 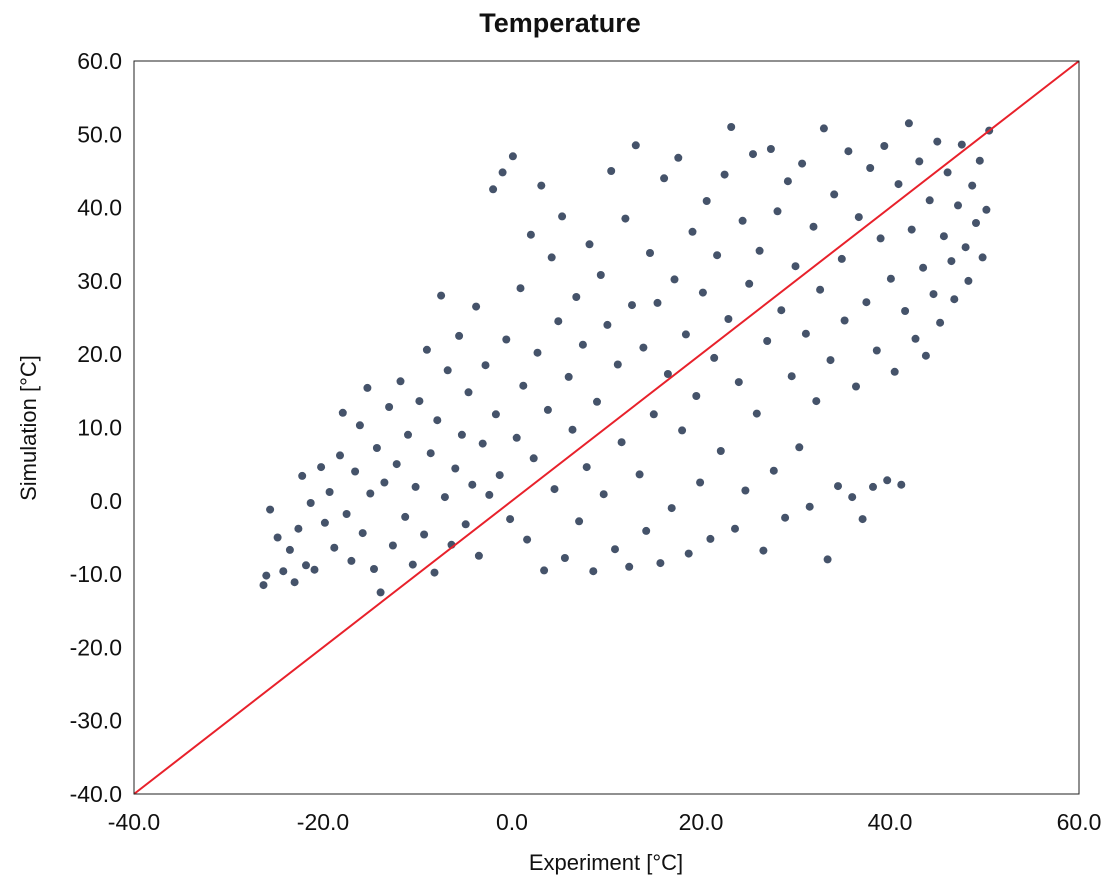 What do you see at coordinates (96, 647) in the screenshot?
I see `y-tick-label: -20.0` at bounding box center [96, 647].